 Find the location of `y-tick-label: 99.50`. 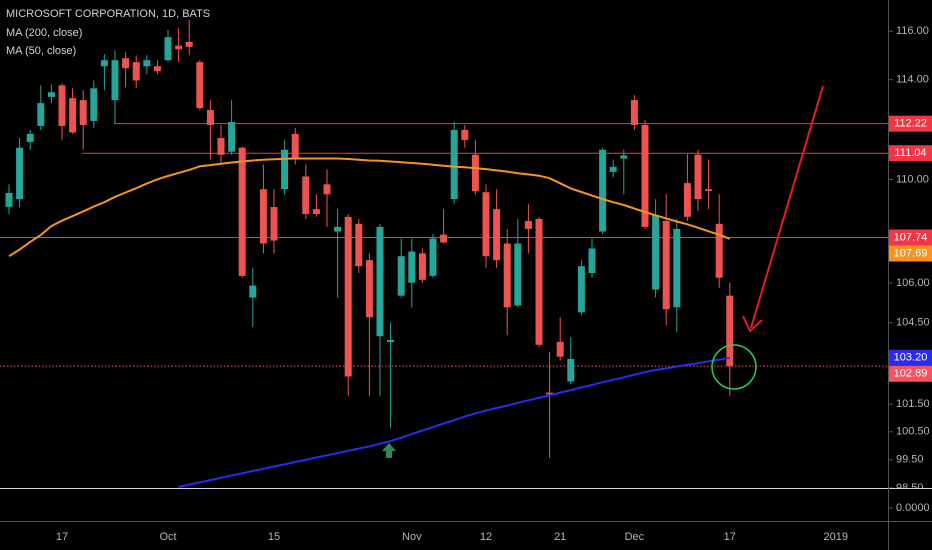

y-tick-label: 99.50 is located at coordinates (910, 460).